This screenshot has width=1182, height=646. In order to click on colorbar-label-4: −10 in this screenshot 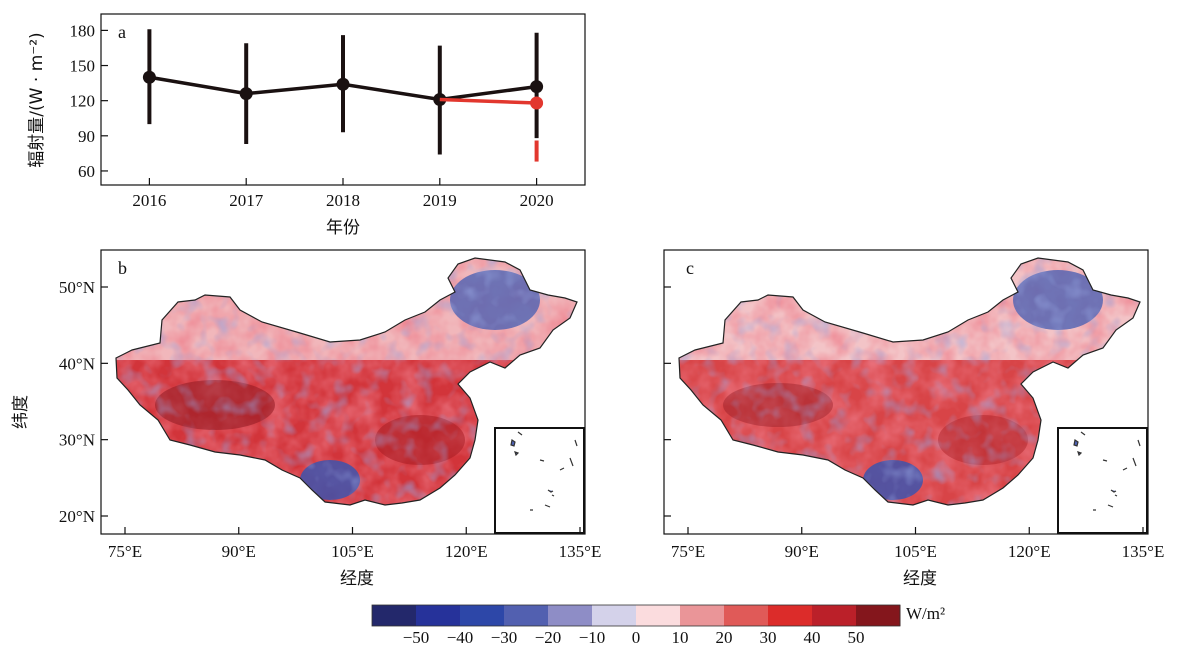, I will do `click(592, 637)`.